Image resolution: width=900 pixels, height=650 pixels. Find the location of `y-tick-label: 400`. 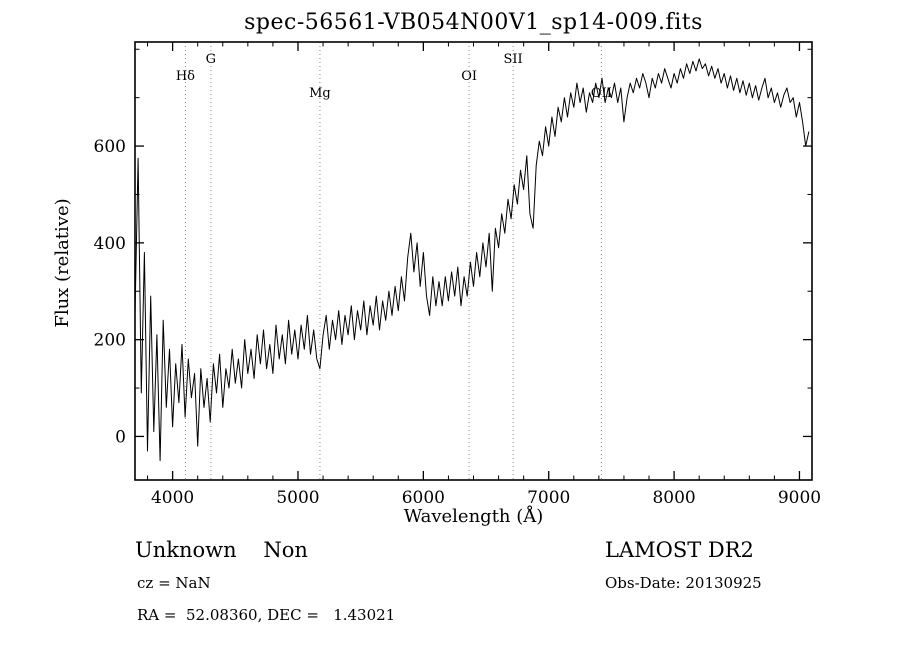

y-tick-label: 400 is located at coordinates (110, 244).